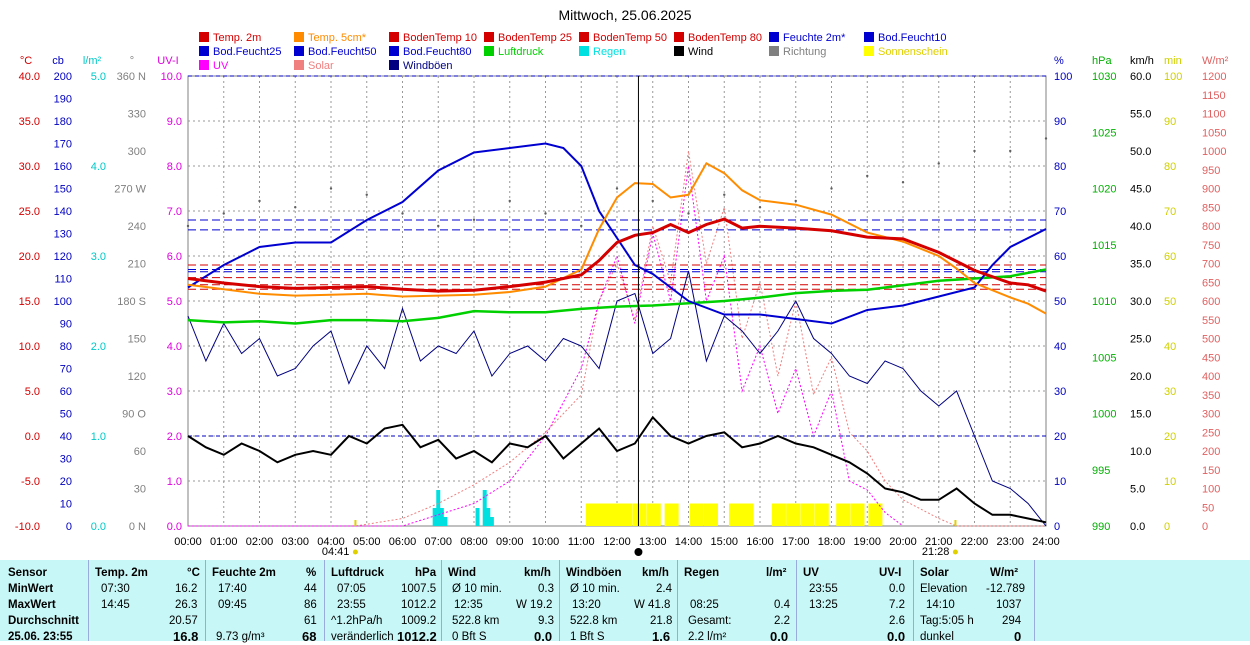 Image resolution: width=1250 pixels, height=645 pixels. Describe the element at coordinates (63, 212) in the screenshot. I see `axis-tick-left: 140` at that location.